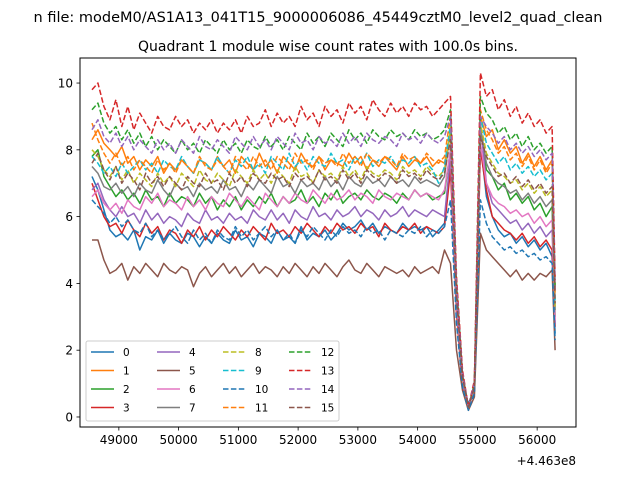 The image size is (640, 480). I want to click on legend-label-1: 1, so click(126, 372).